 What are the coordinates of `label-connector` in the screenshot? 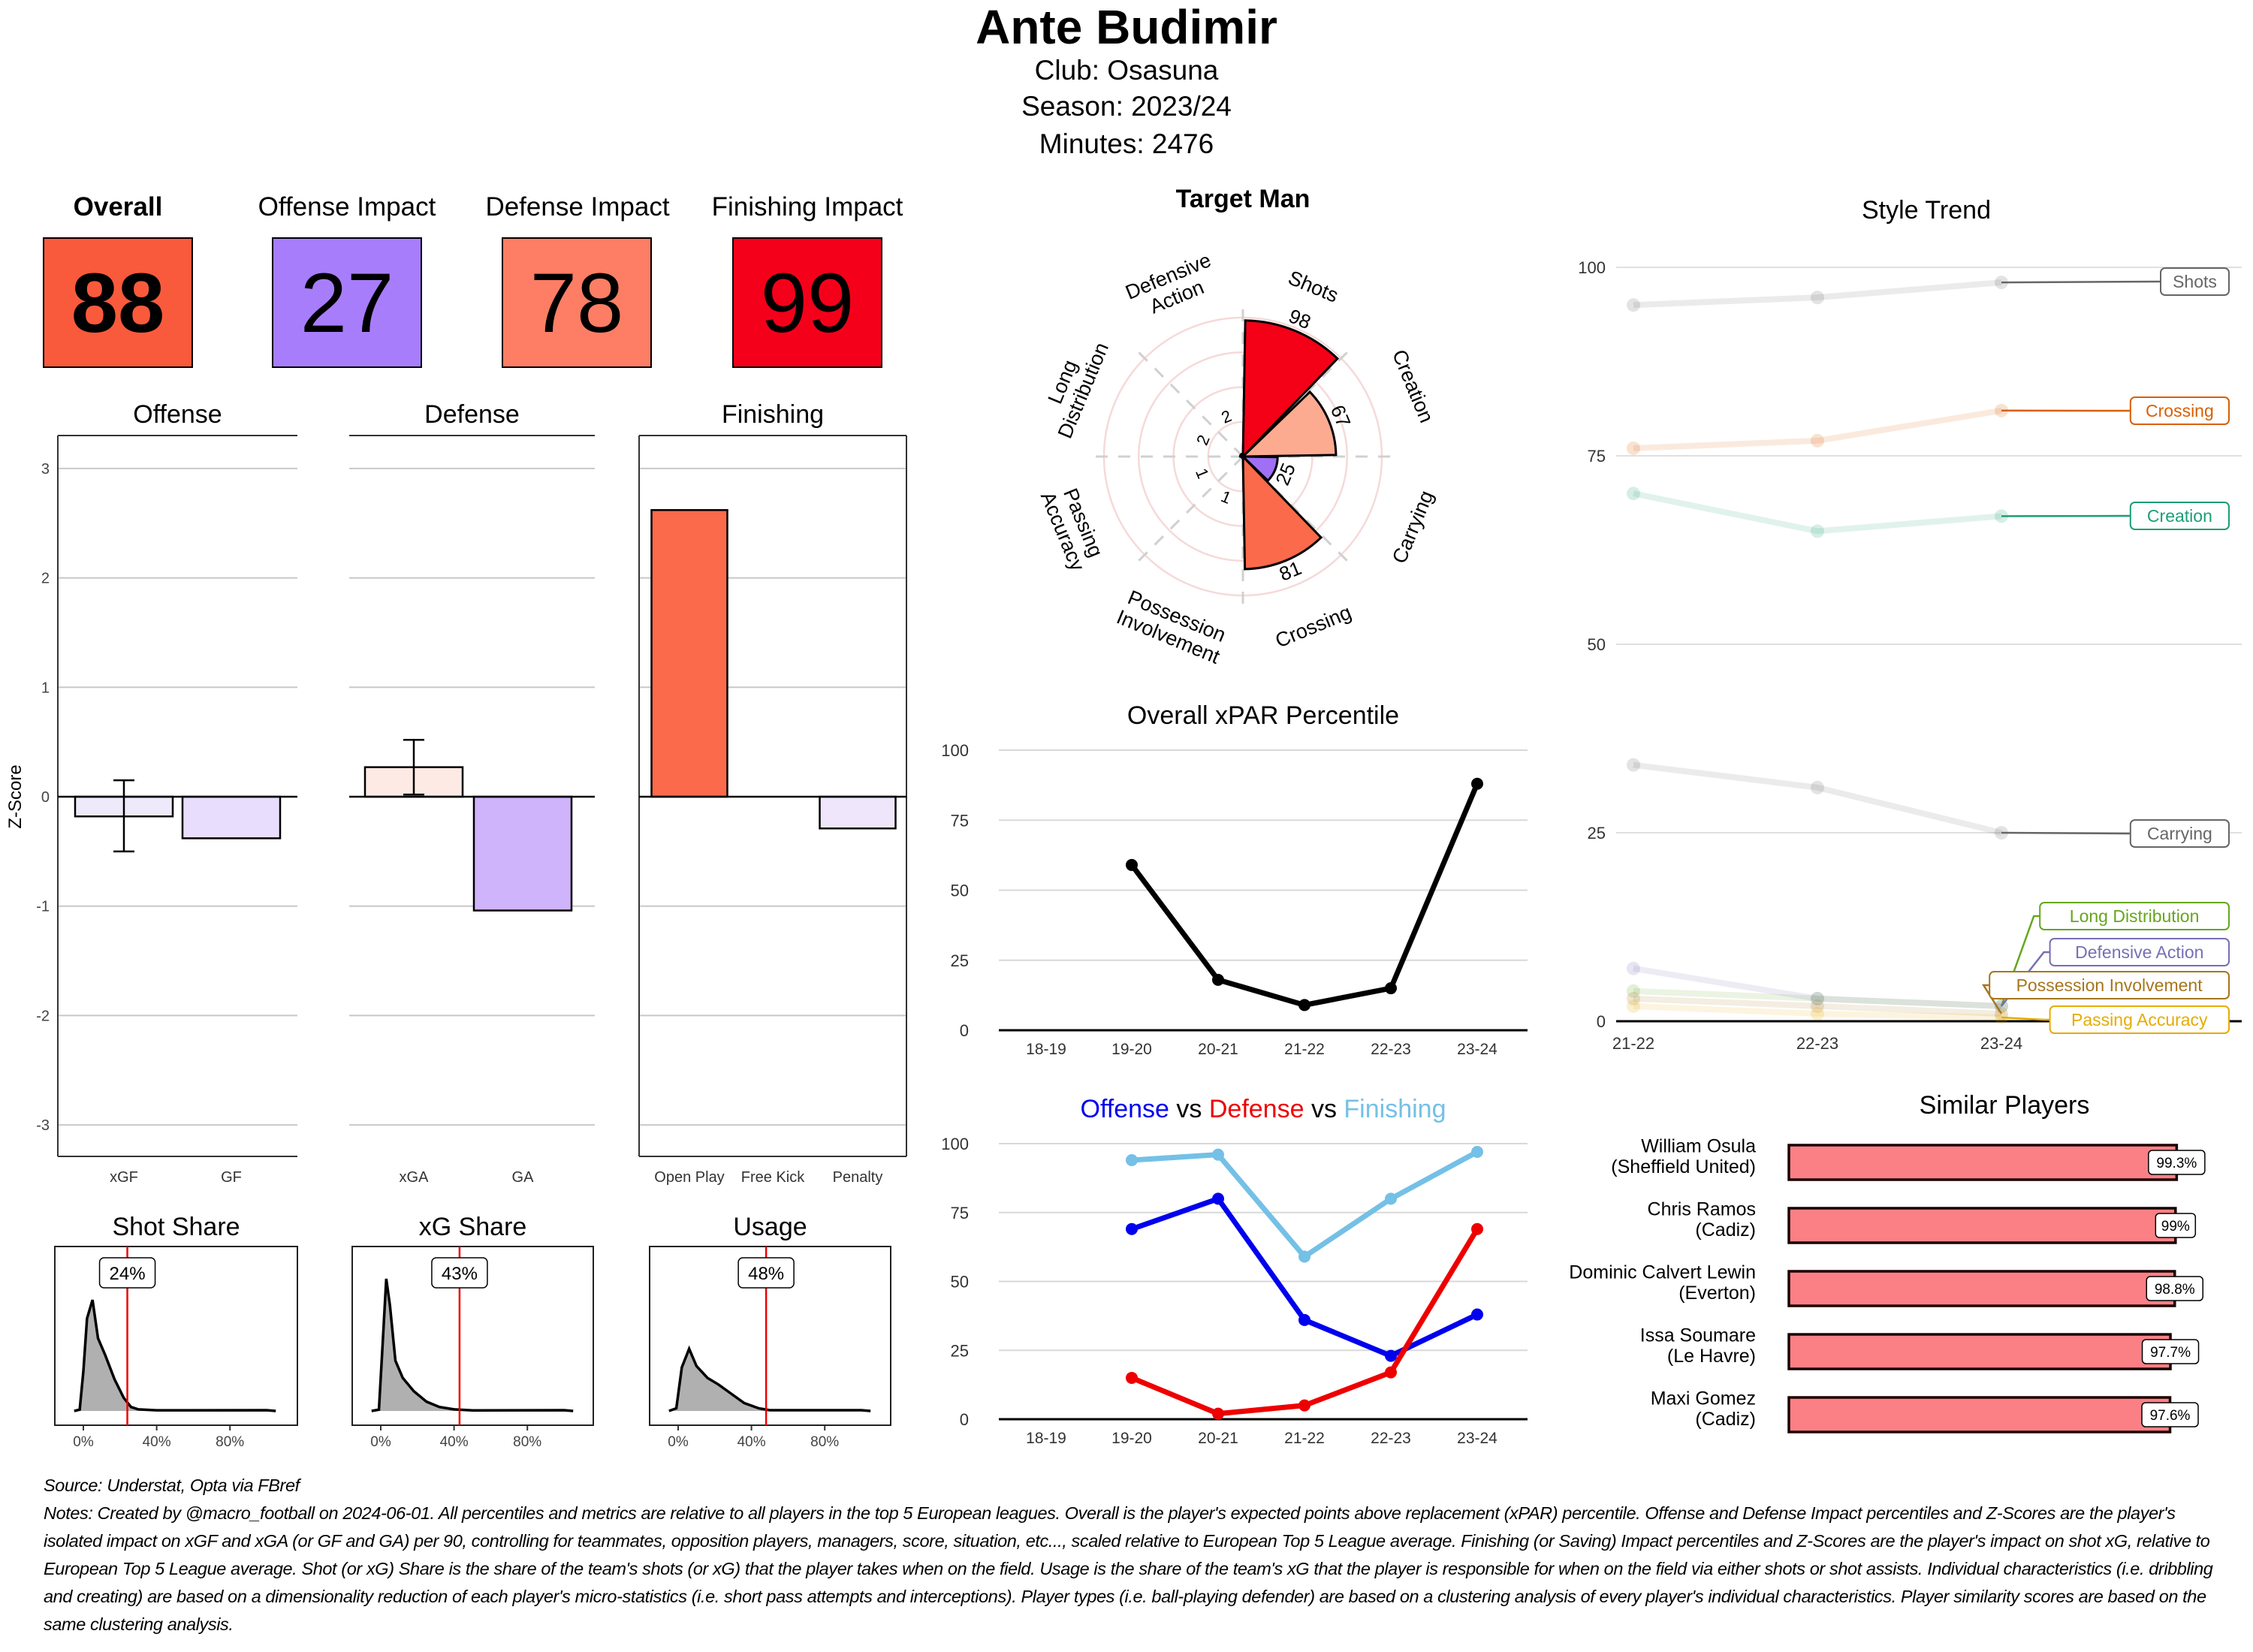 It's located at (2066, 833).